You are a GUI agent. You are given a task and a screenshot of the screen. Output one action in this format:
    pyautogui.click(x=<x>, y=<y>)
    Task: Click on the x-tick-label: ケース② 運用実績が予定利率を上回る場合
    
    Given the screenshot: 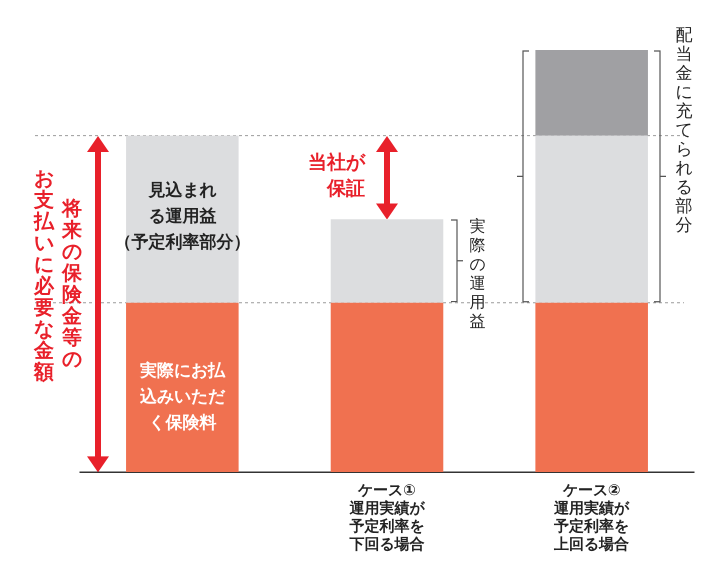 What is the action you would take?
    pyautogui.click(x=591, y=516)
    